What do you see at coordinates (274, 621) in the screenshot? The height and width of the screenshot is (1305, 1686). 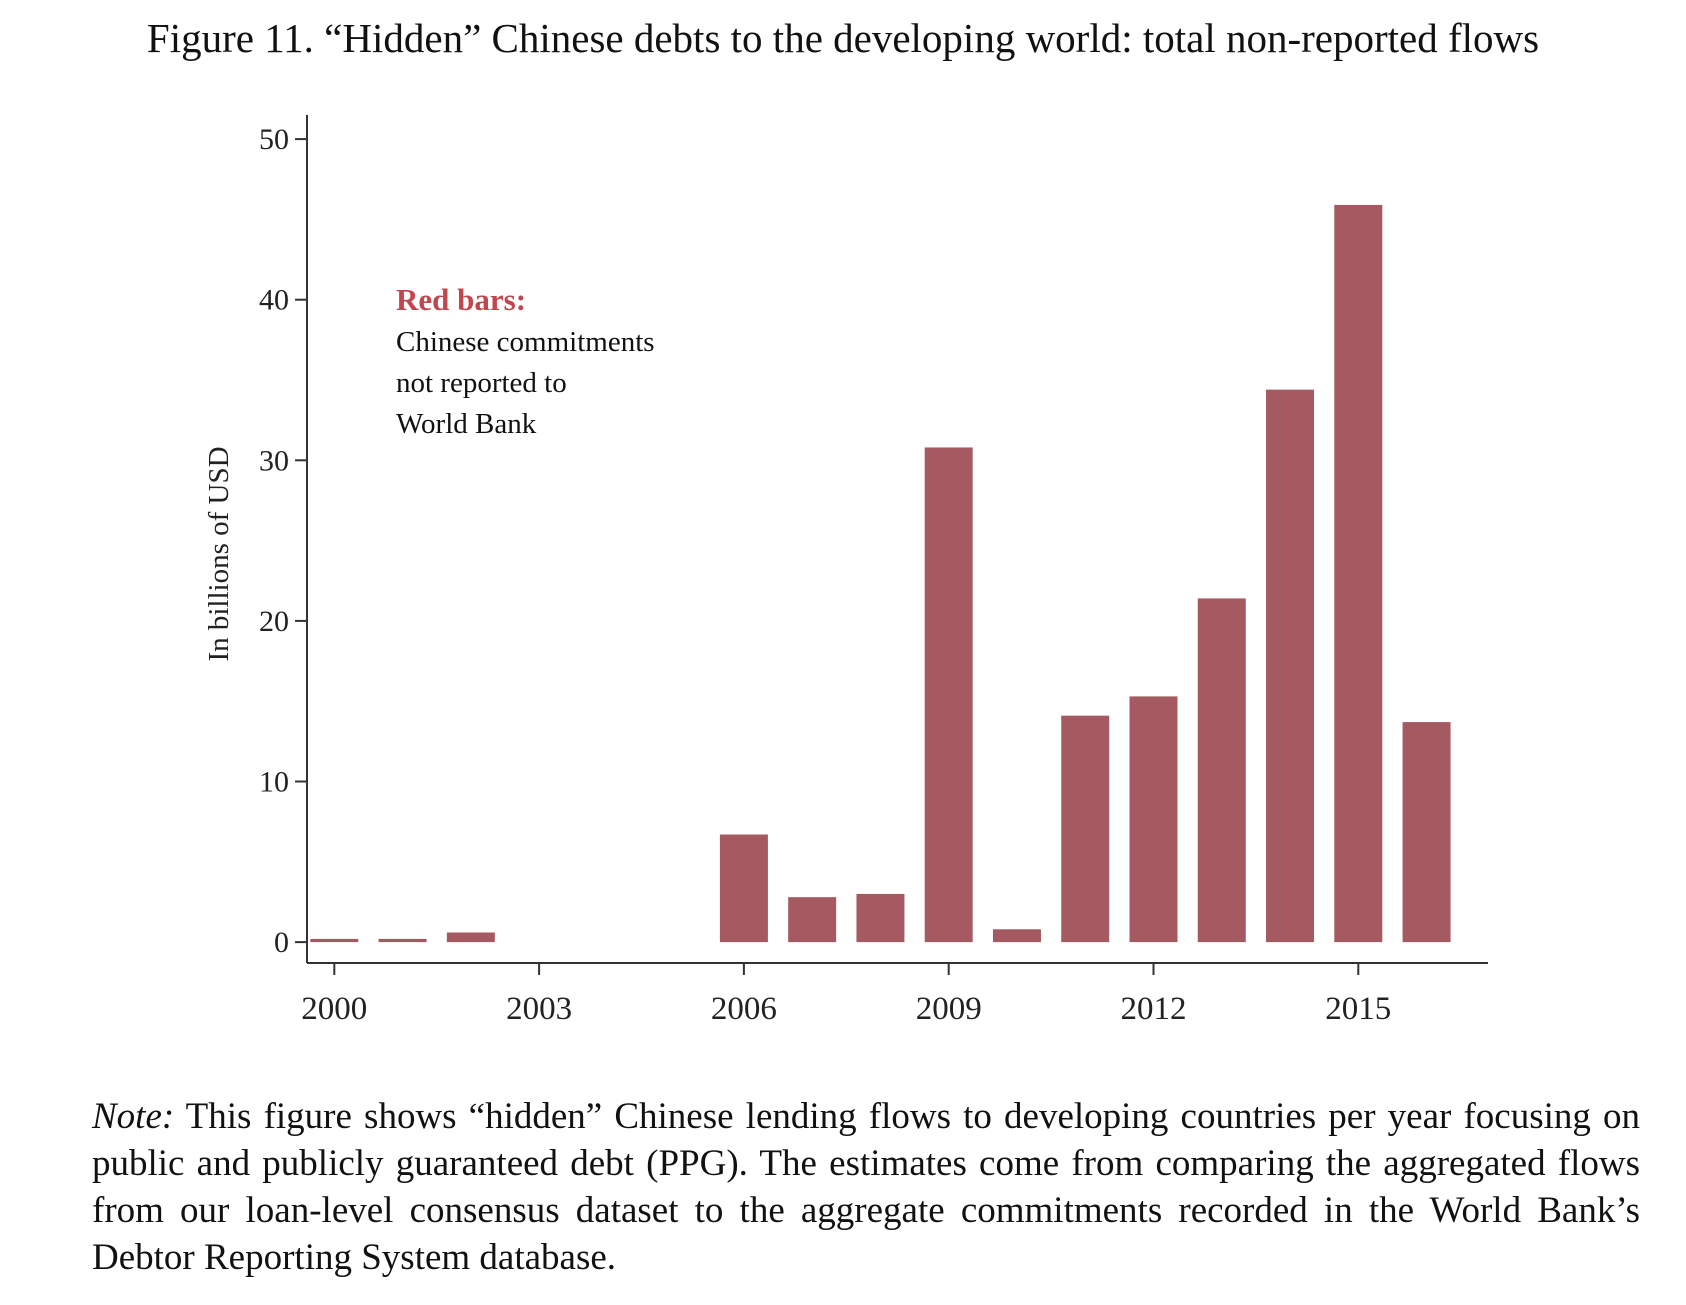 I see `y-tick-label: 20` at bounding box center [274, 621].